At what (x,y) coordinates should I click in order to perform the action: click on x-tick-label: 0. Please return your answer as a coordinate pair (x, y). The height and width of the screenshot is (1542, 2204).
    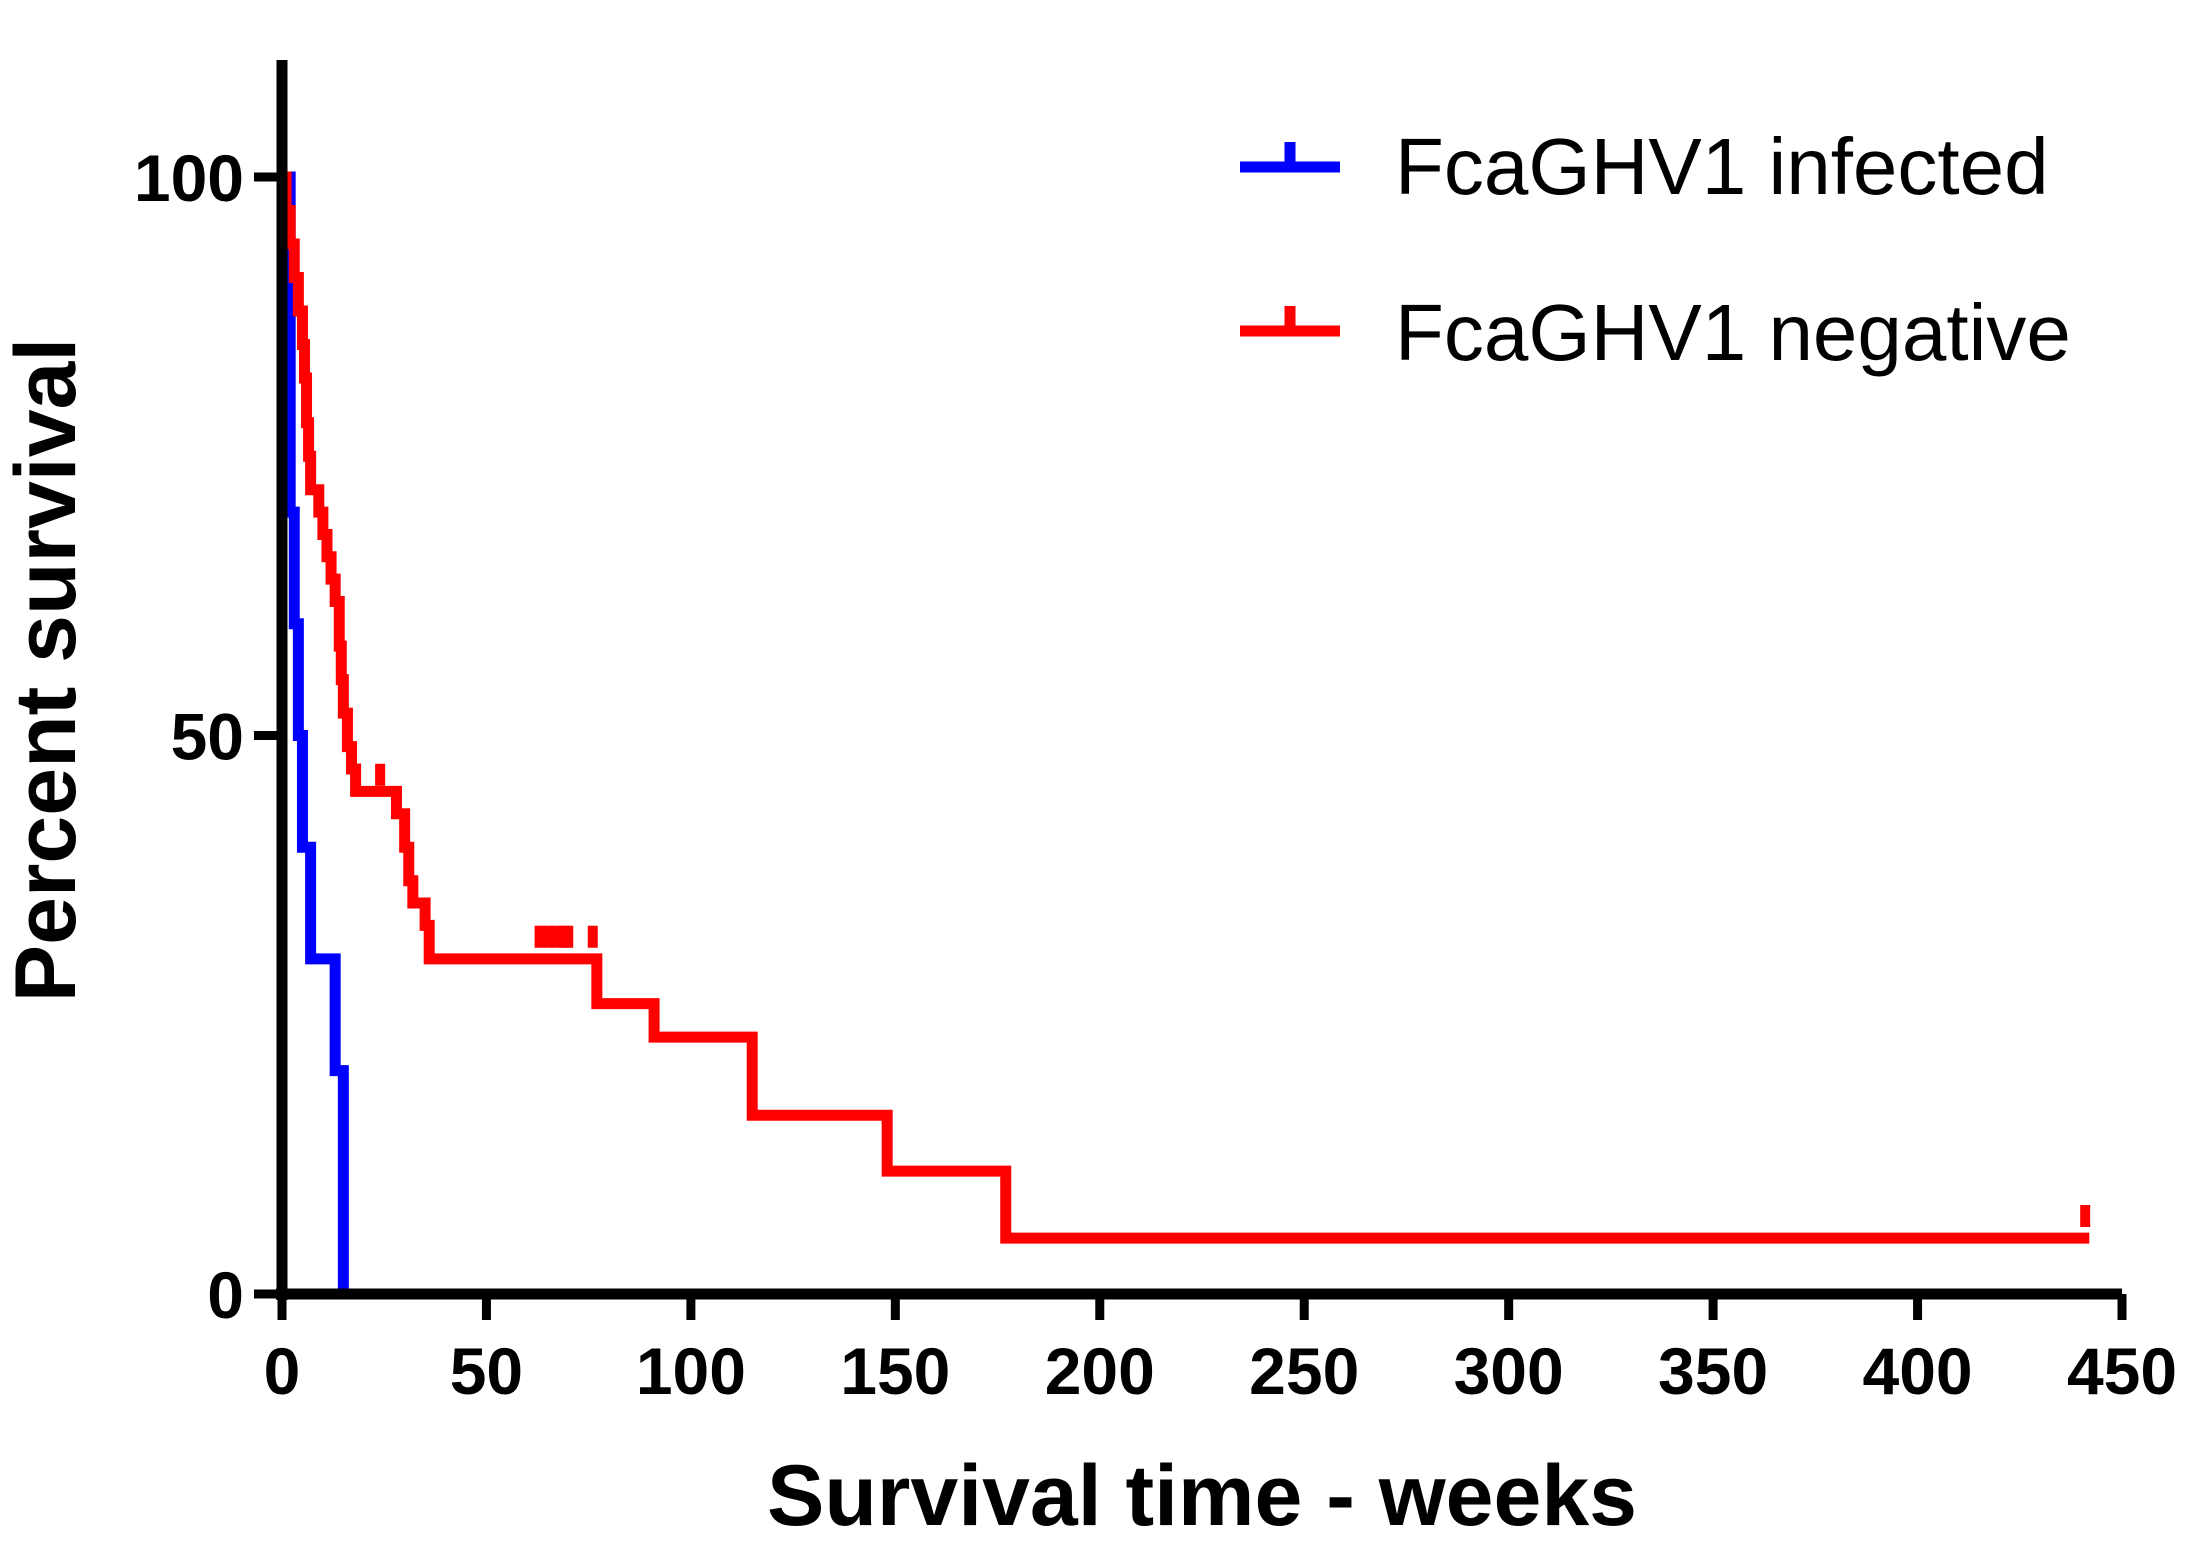
    Looking at the image, I should click on (282, 1371).